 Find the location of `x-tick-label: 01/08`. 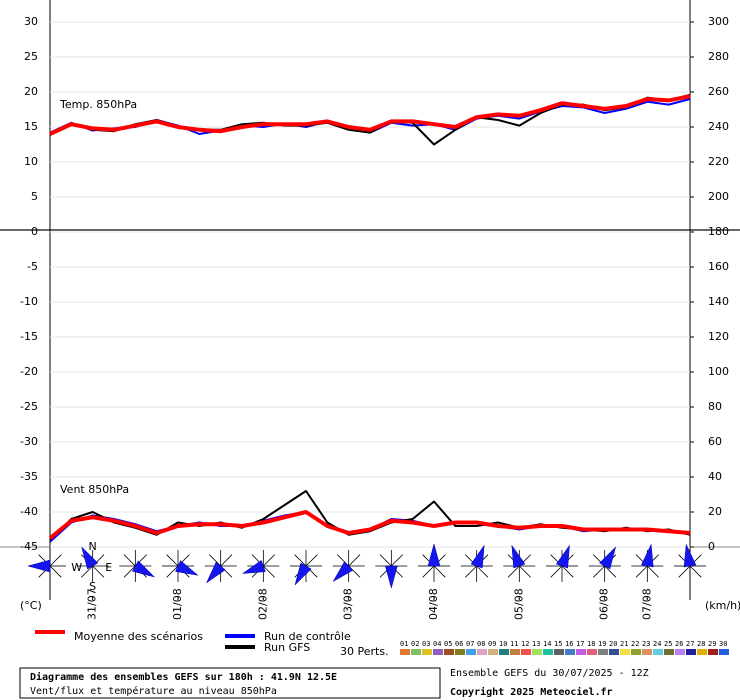

x-tick-label: 01/08 is located at coordinates (177, 604).